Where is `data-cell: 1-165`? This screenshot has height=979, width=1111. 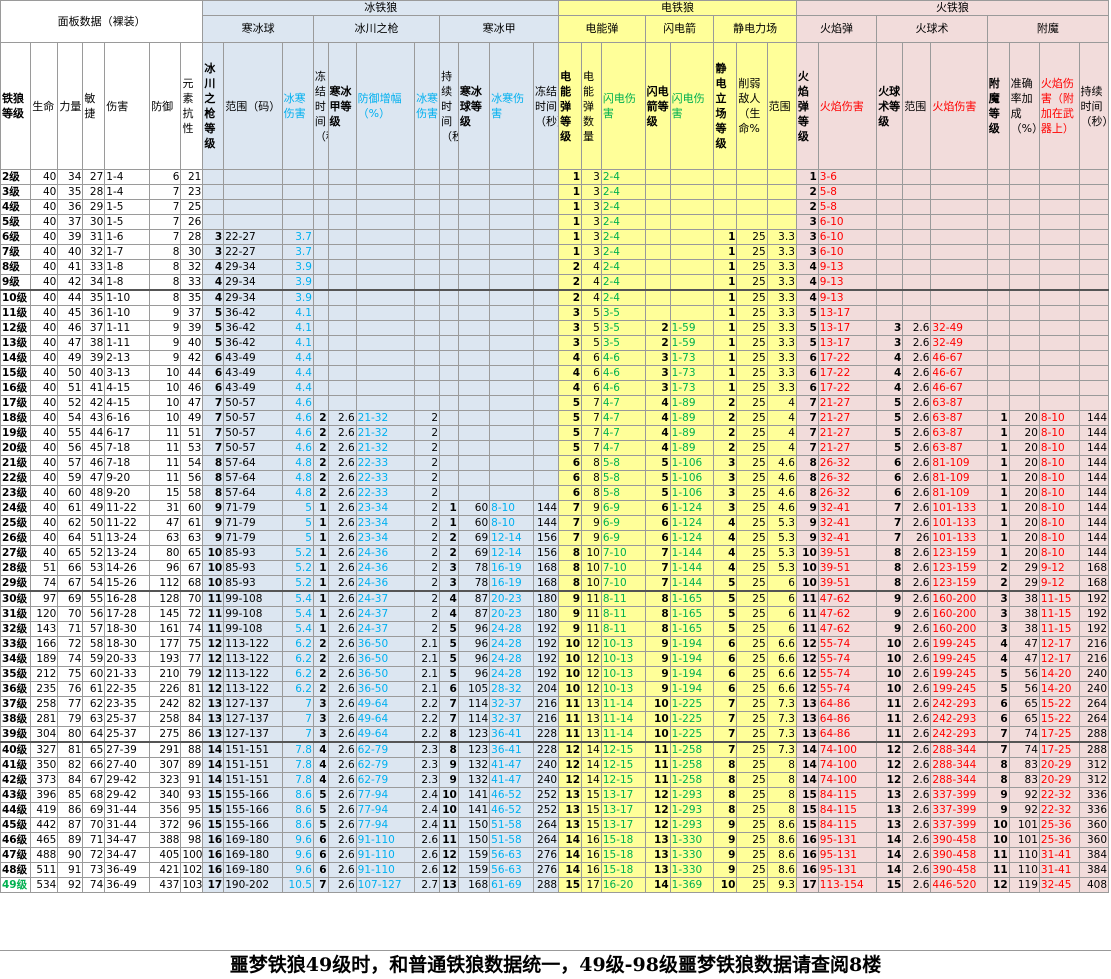 data-cell: 1-165 is located at coordinates (692, 614).